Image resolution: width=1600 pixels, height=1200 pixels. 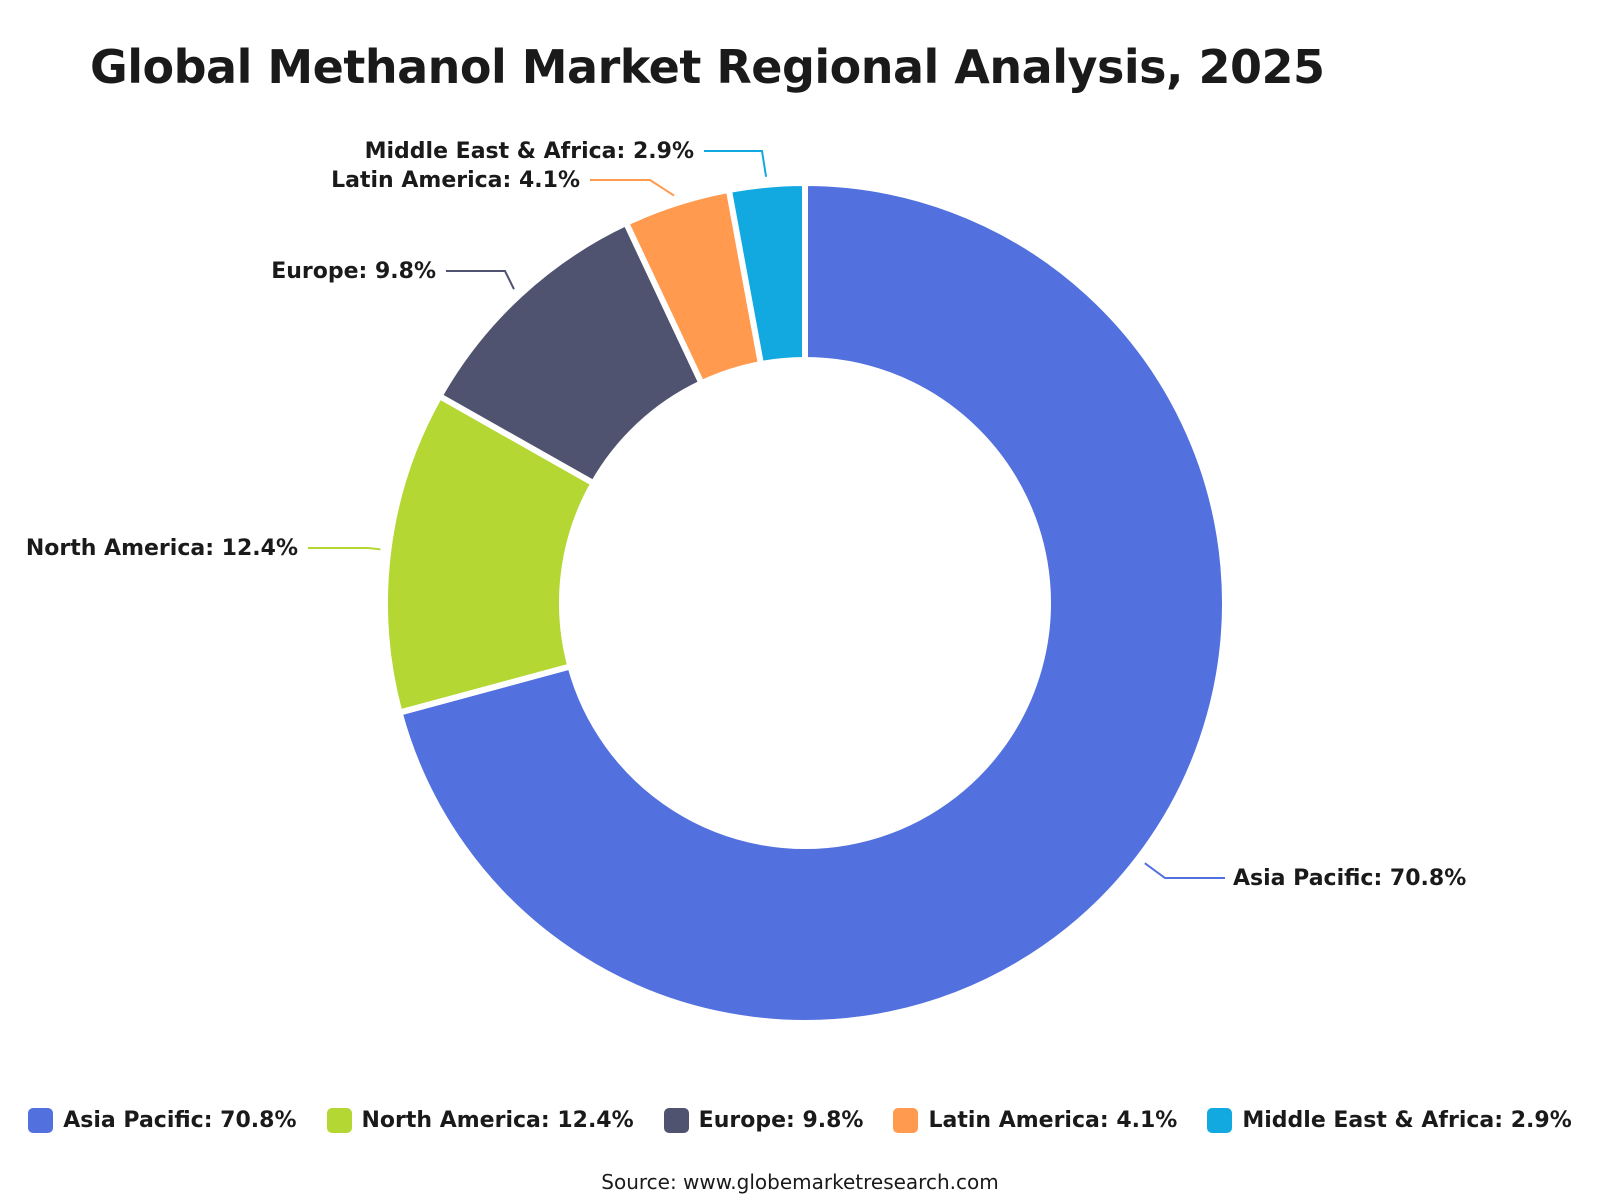 What do you see at coordinates (781, 1120) in the screenshot?
I see `legend-label: Europe: 9.8%` at bounding box center [781, 1120].